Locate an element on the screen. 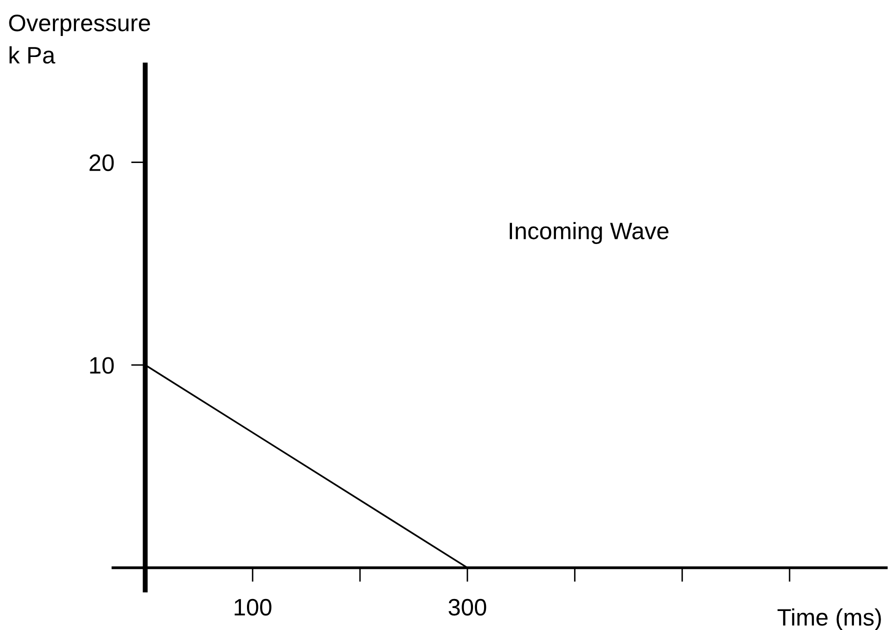 Image resolution: width=888 pixels, height=630 pixels. y-tick-label: 20 is located at coordinates (102, 163).